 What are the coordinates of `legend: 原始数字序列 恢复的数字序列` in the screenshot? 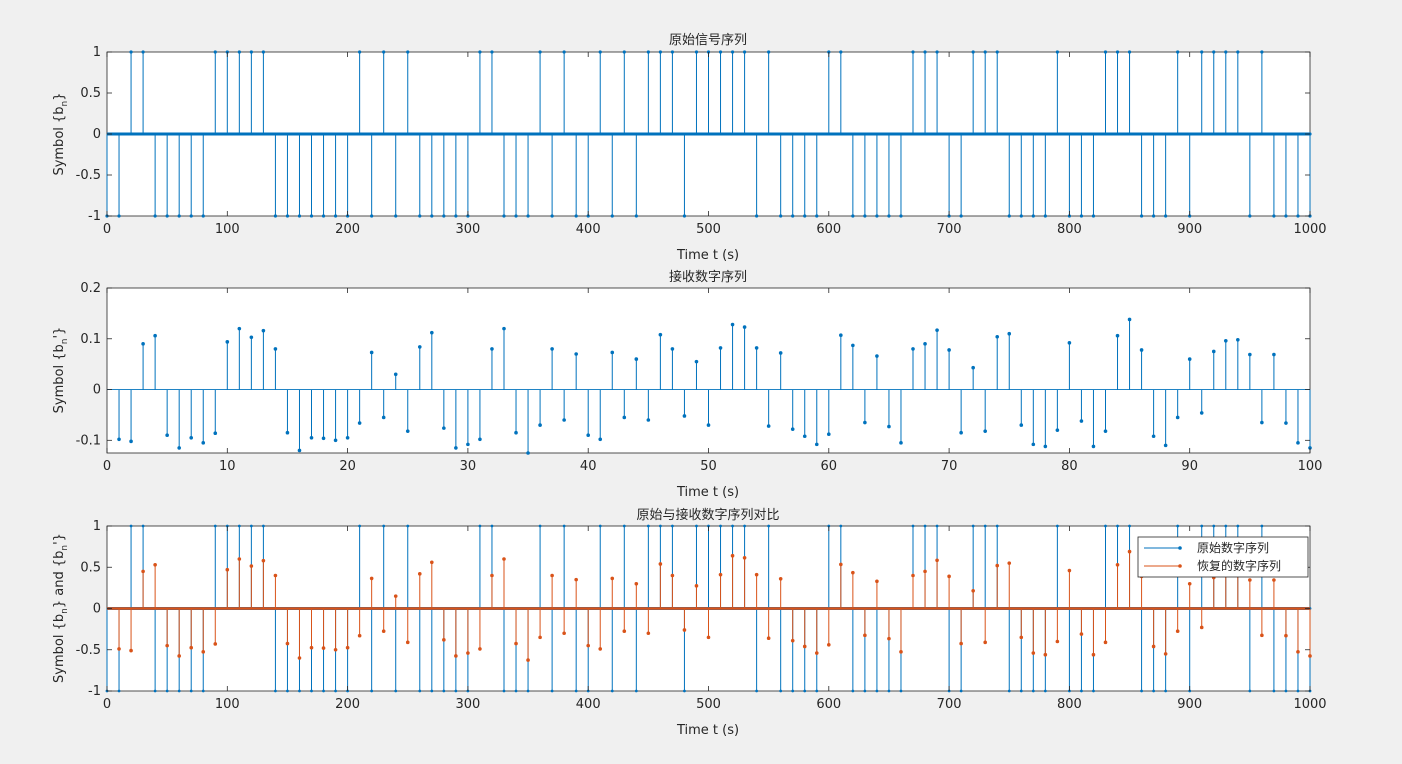 It's located at (1223, 557).